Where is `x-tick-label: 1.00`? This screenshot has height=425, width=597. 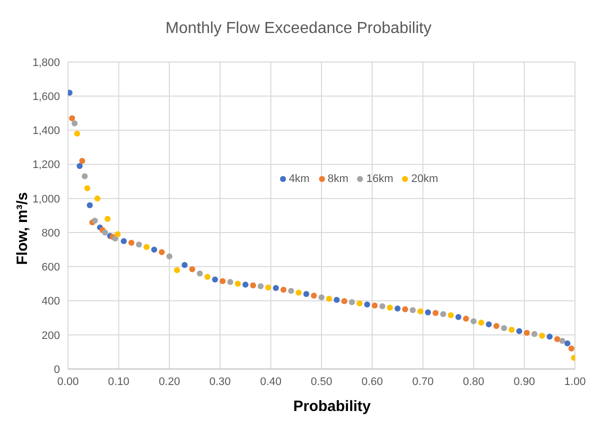
x-tick-label: 1.00 is located at coordinates (575, 382).